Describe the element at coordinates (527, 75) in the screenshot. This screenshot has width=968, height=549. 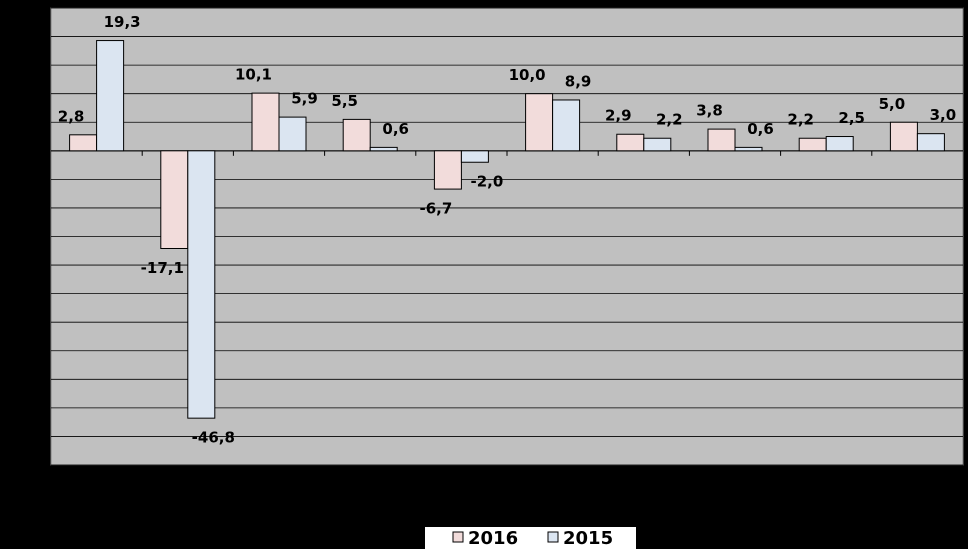
I see `value-label: 10,0` at that location.